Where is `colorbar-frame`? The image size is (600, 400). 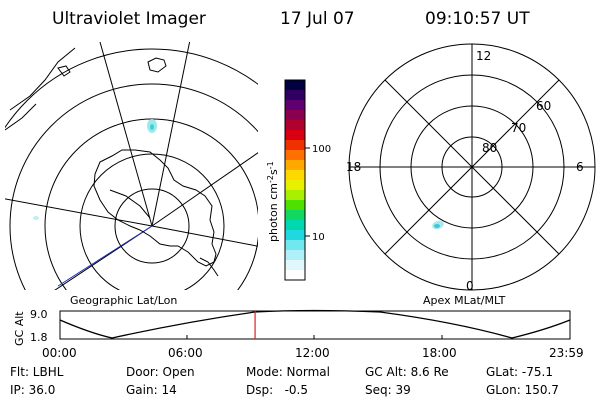 colorbar-frame is located at coordinates (295, 180).